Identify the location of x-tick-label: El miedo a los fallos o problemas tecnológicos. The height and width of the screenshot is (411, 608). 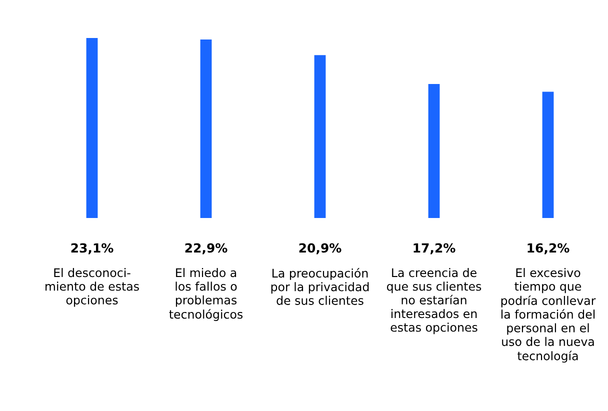
(206, 295).